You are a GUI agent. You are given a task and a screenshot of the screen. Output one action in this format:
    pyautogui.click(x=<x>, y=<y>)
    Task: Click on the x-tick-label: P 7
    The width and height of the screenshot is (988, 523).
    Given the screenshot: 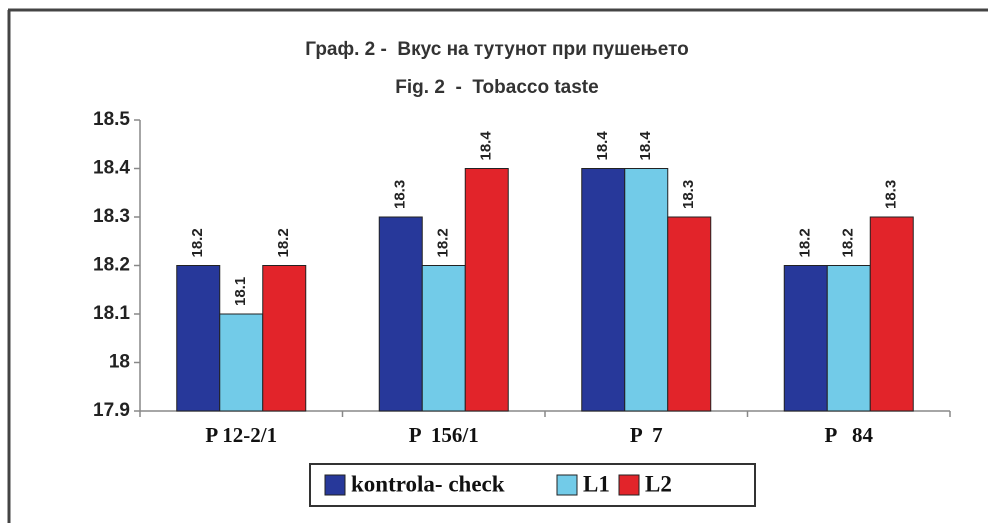 What is the action you would take?
    pyautogui.click(x=646, y=435)
    